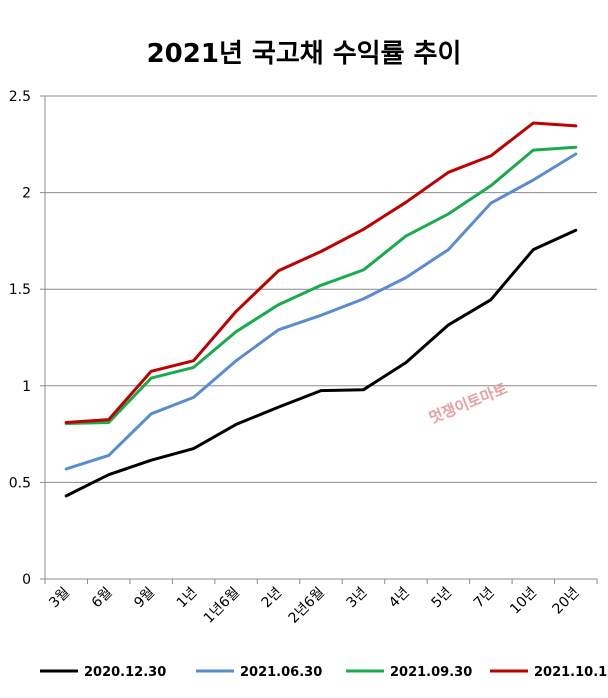  I want to click on x-tick-label-1: 6월, so click(102, 598).